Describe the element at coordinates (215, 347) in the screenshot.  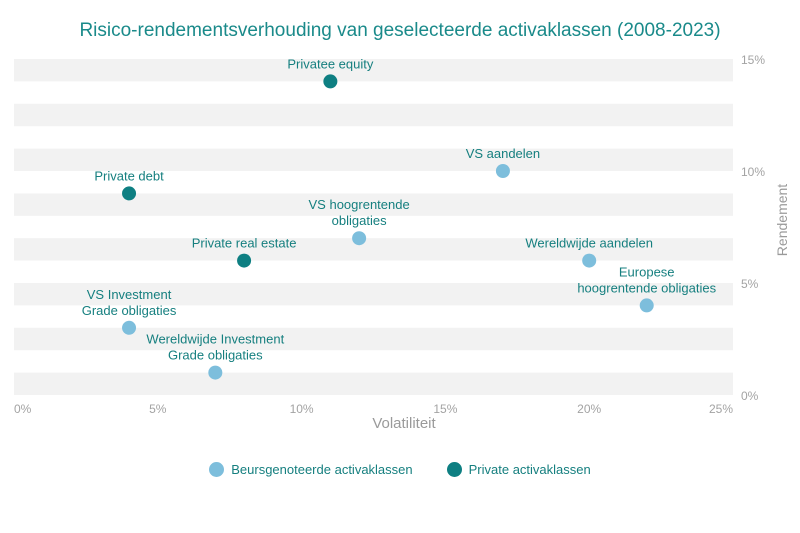
I see `point-label: Wereldwijde Investment Grade obligaties` at that location.